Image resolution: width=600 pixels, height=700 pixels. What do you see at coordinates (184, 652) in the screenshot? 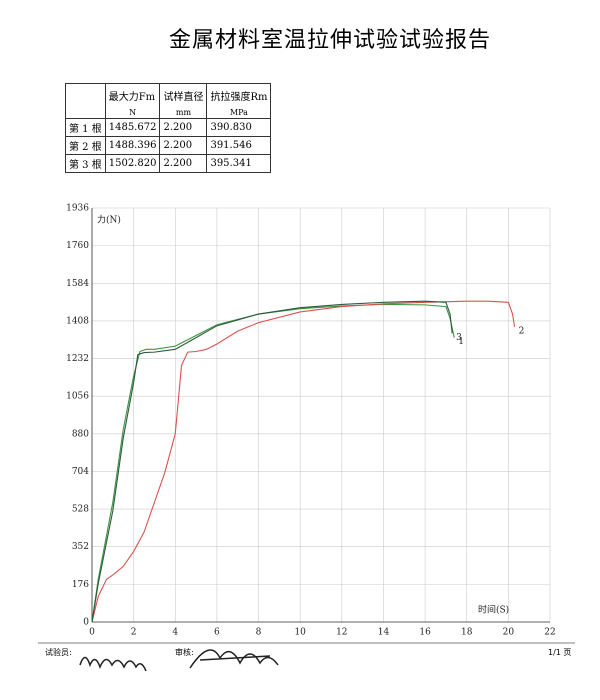
I see `reviewer-label: 审核:` at bounding box center [184, 652].